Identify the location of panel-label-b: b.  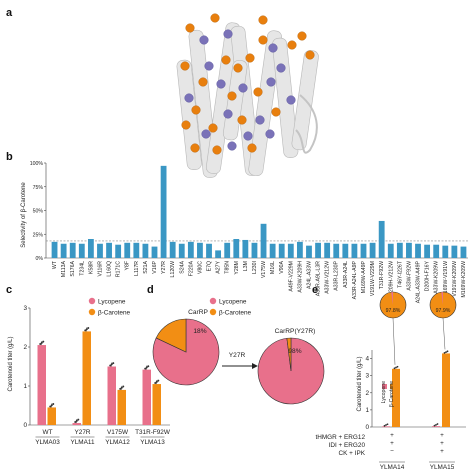
(9, 157).